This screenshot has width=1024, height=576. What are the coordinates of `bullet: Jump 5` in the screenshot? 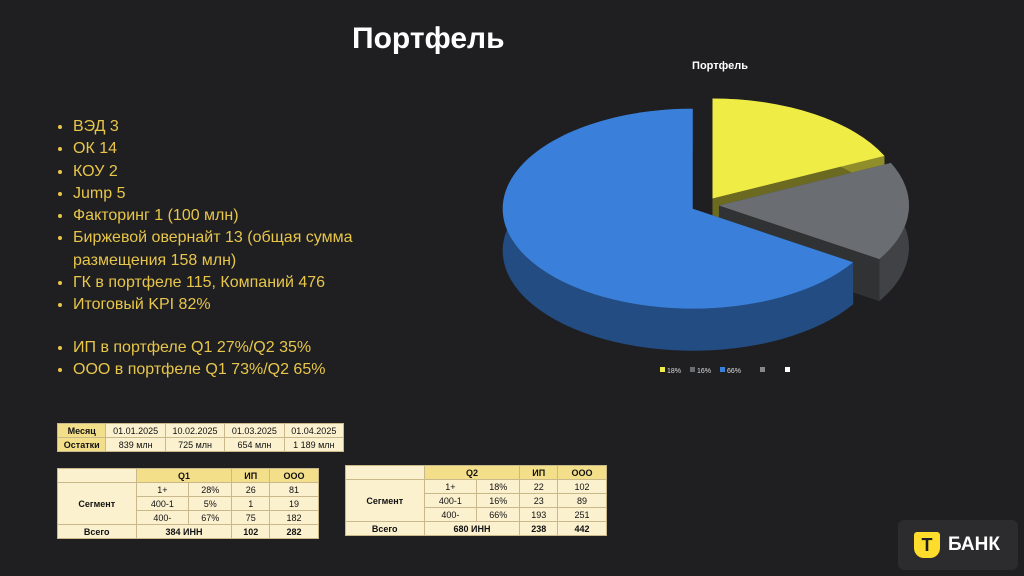 It's located at (223, 194).